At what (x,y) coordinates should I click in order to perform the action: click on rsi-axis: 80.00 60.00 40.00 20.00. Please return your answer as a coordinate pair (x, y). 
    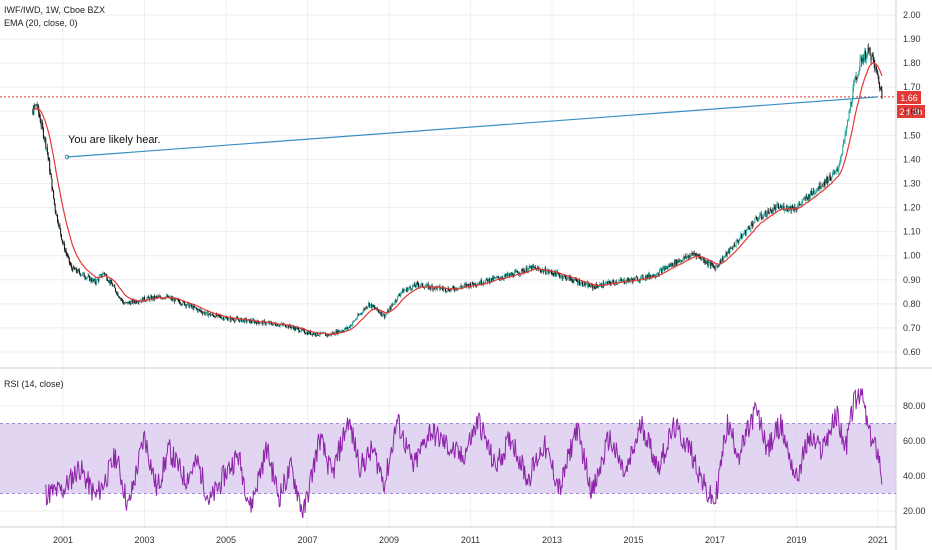
    Looking at the image, I should click on (914, 458).